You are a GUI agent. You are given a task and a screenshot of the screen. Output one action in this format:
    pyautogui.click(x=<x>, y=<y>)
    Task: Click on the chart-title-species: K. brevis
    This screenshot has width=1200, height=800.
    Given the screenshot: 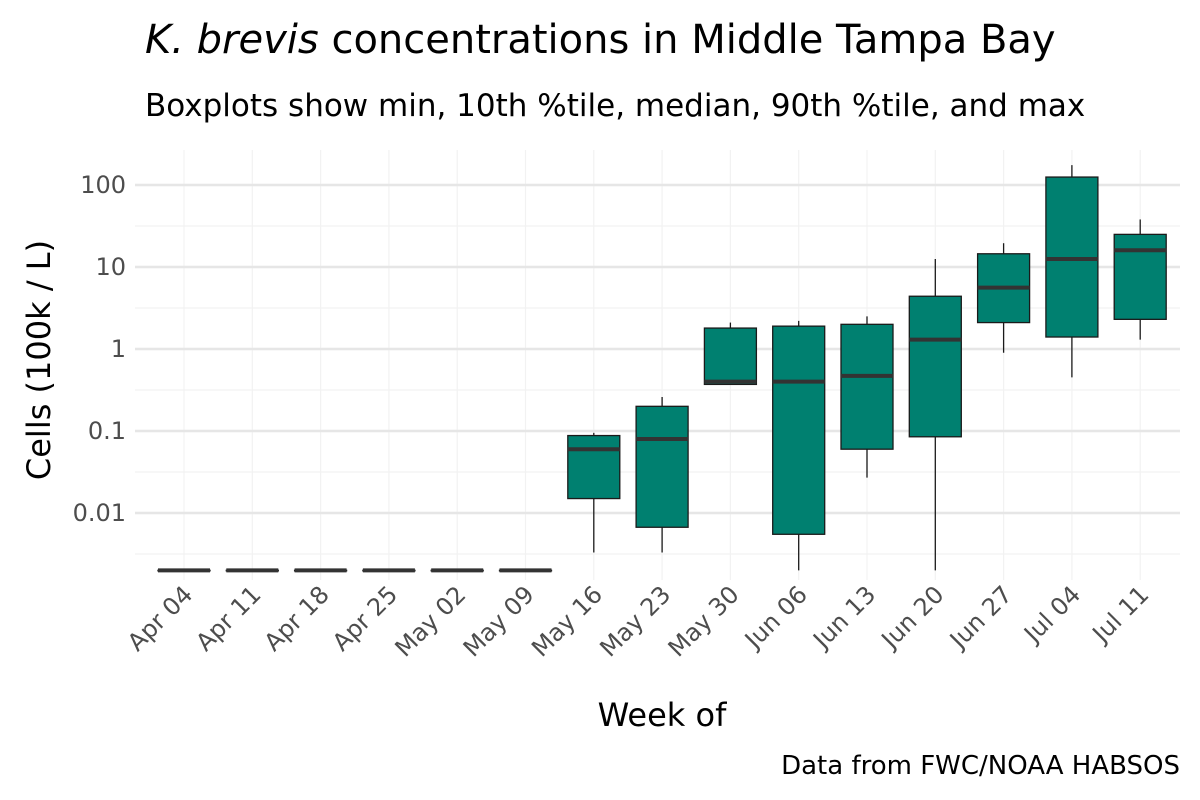 What is the action you would take?
    pyautogui.click(x=232, y=40)
    